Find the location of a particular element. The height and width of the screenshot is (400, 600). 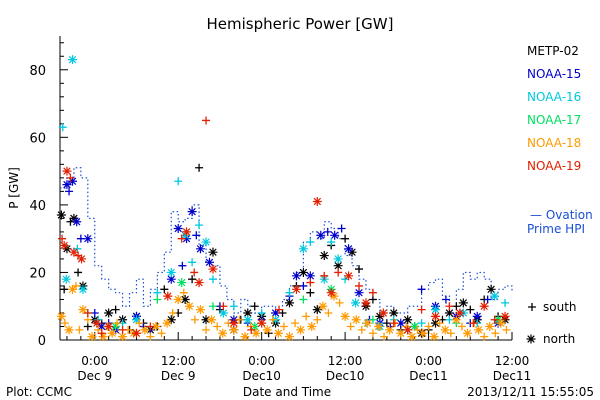

plot-timestamp: 2013/12/11 15:55:05 is located at coordinates (530, 392).